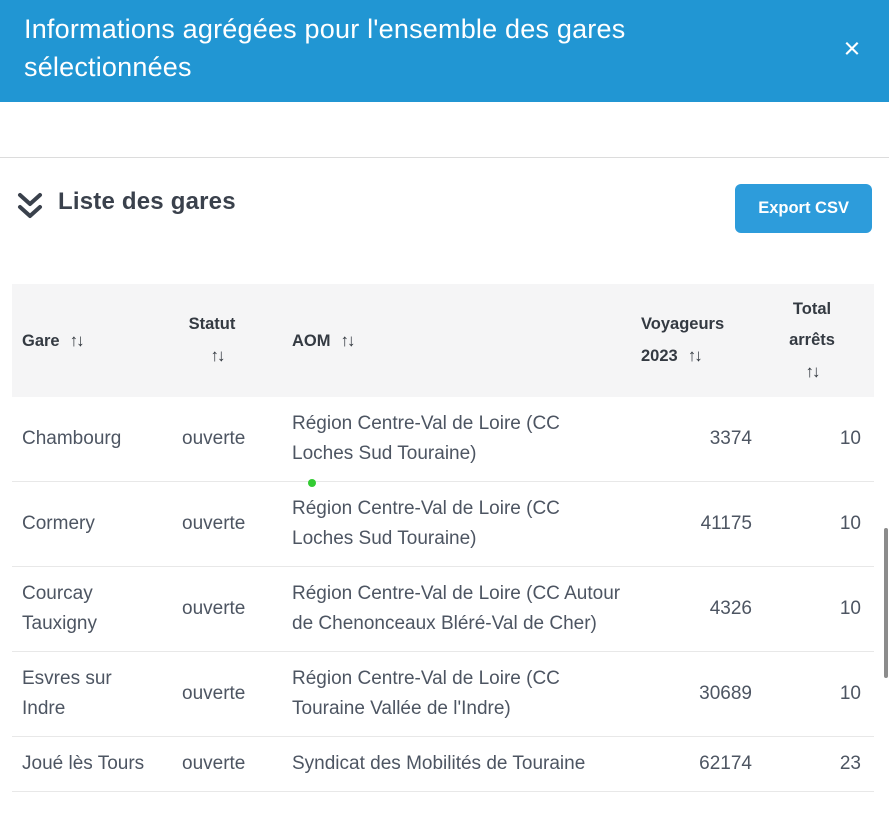  I want to click on cell-aom: Syndicat des Mobilités de Touraine, so click(439, 763).